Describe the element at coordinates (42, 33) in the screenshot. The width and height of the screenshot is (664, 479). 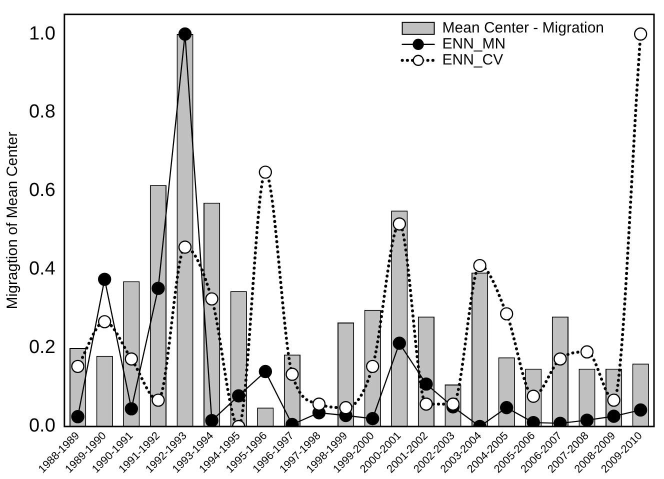
I see `y-tick-label: 1.0` at that location.